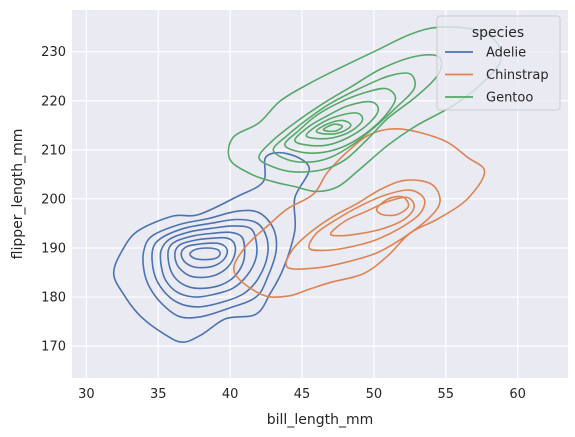 This screenshot has width=575, height=437. Describe the element at coordinates (53, 298) in the screenshot. I see `y-tick-label: 180` at that location.